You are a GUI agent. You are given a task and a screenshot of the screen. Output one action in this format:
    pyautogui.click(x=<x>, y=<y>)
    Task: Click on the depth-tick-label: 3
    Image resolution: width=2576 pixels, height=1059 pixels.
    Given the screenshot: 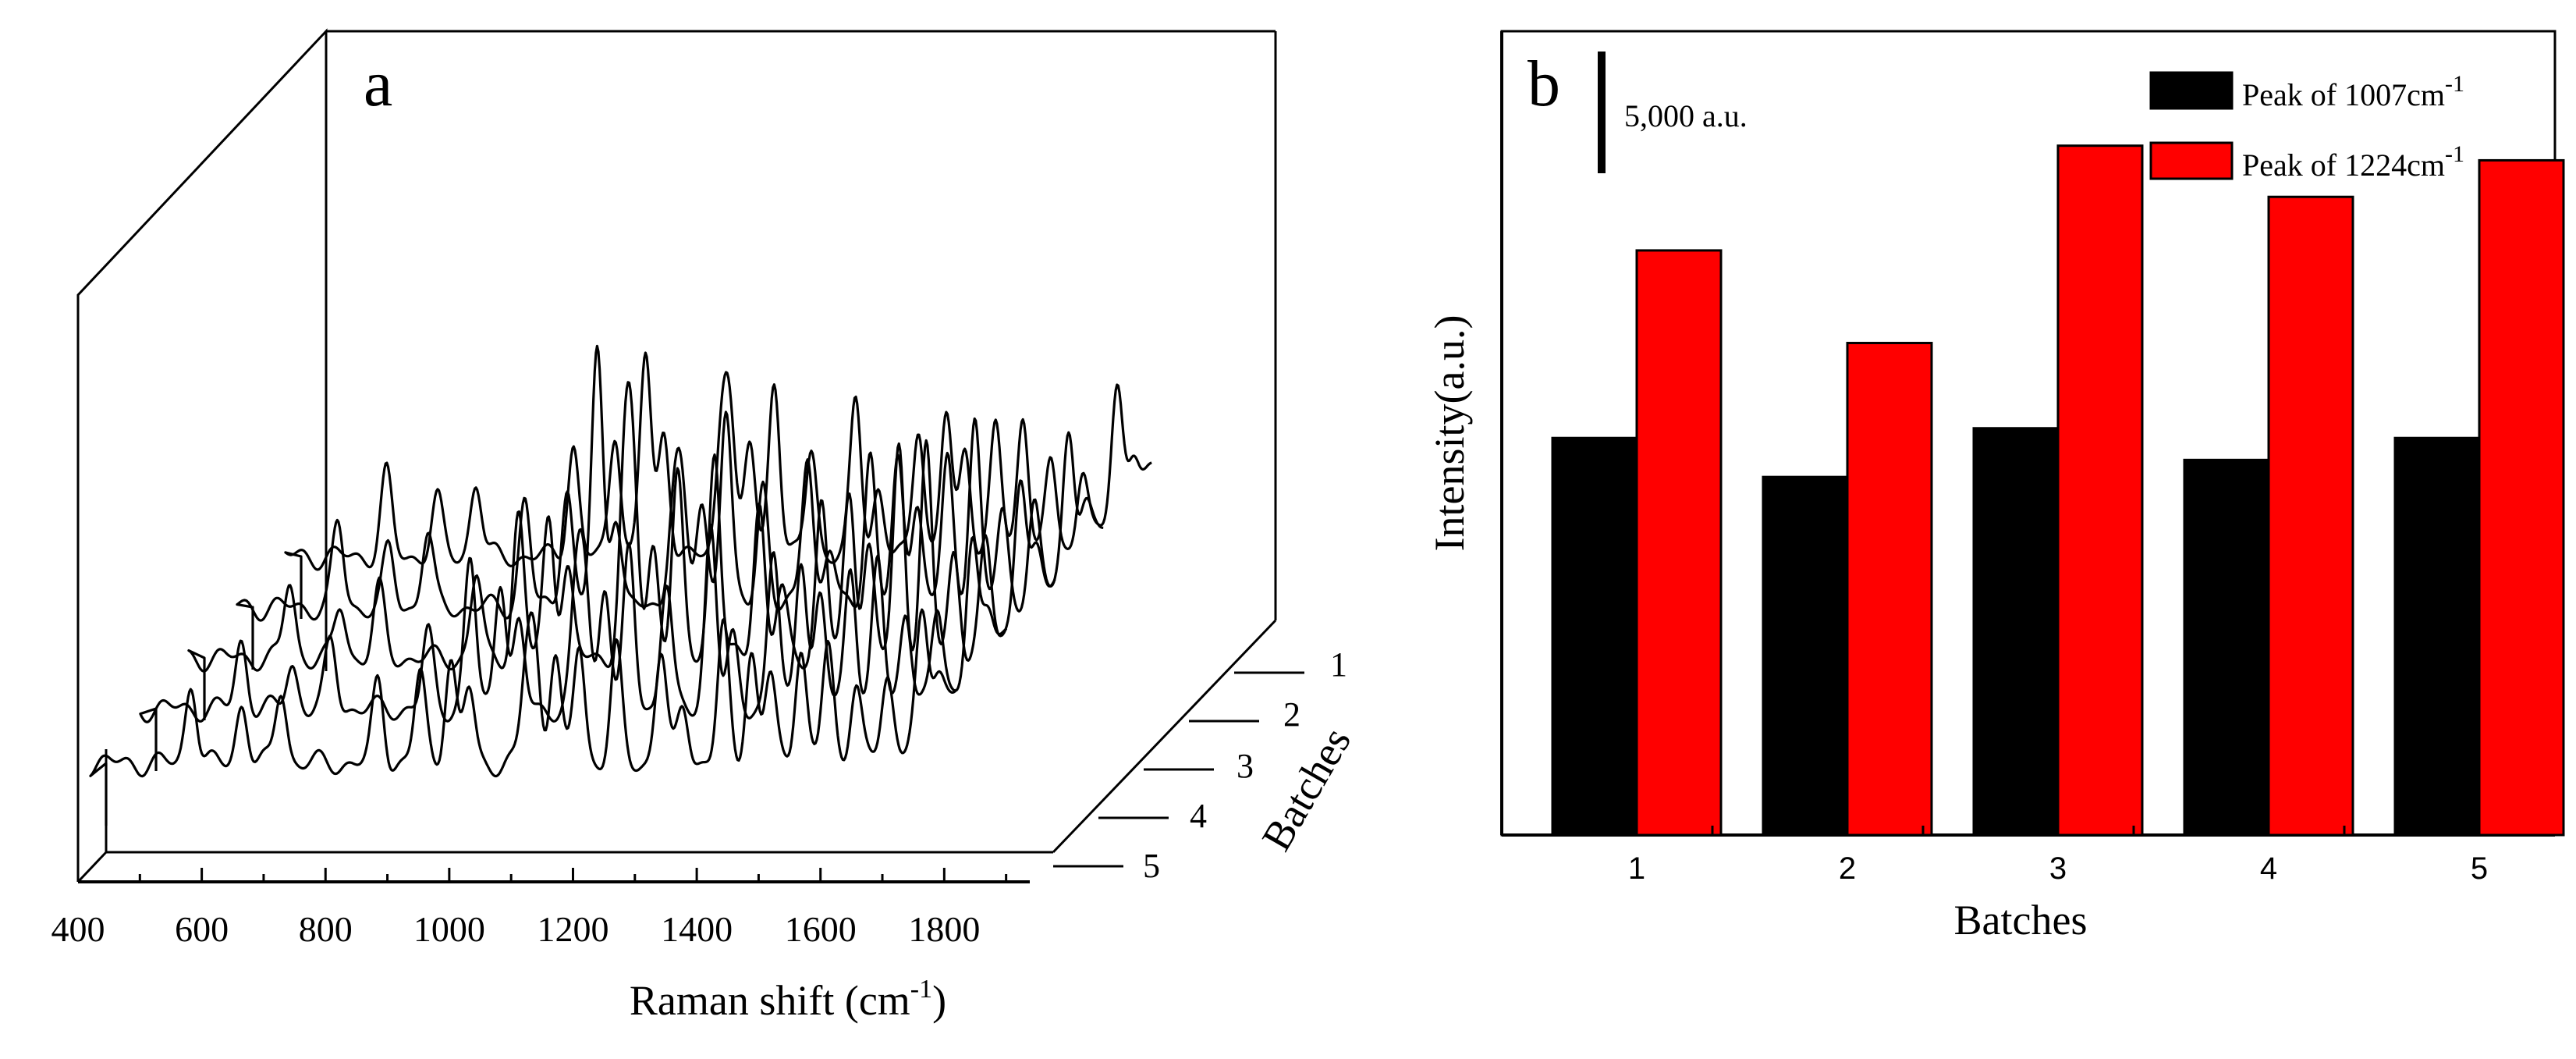 What is the action you would take?
    pyautogui.click(x=1245, y=766)
    